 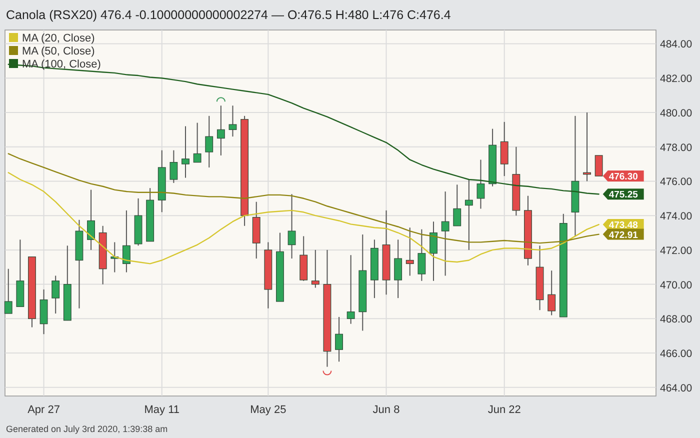 What do you see at coordinates (623, 177) in the screenshot?
I see `text: 476.30` at bounding box center [623, 177].